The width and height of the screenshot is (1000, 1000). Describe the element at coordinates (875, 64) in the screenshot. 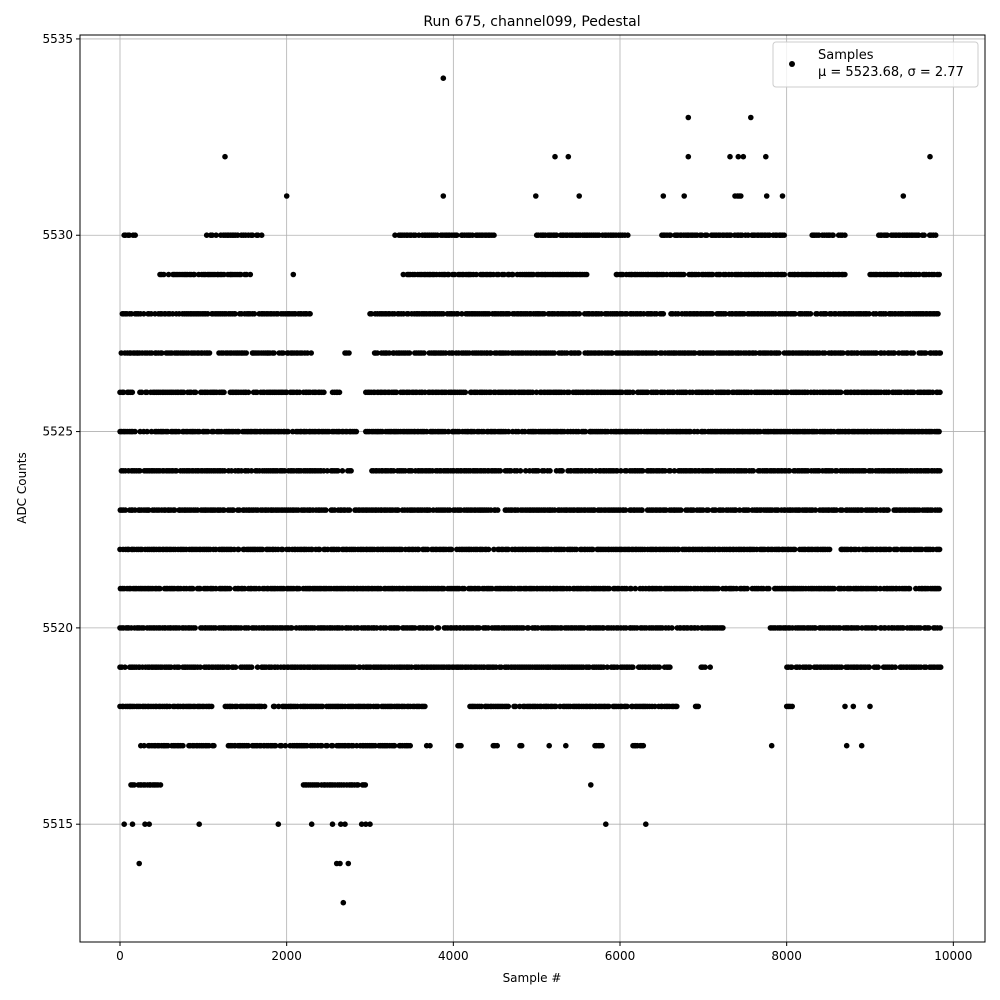

I see `legend: Samples μ = 5523.68, σ = 2.77` at that location.